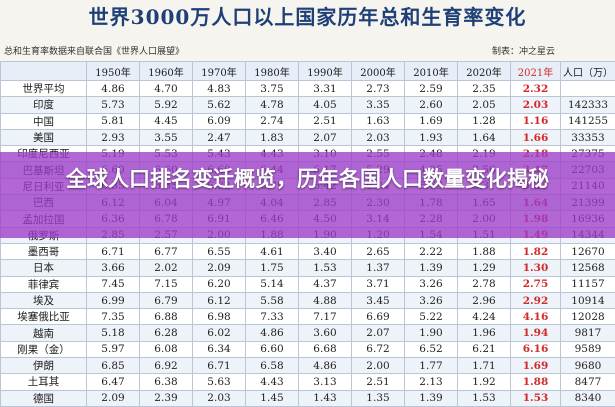 The image size is (615, 407). What do you see at coordinates (219, 398) in the screenshot?
I see `rate-cell: 2.03` at bounding box center [219, 398].